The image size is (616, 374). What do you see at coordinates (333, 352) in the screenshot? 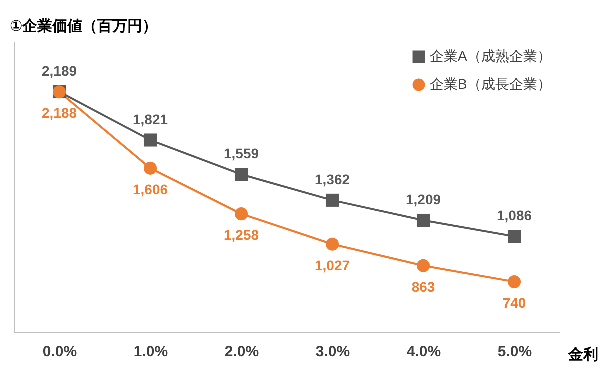
I see `x-tick-label: 3.0%` at bounding box center [333, 352].